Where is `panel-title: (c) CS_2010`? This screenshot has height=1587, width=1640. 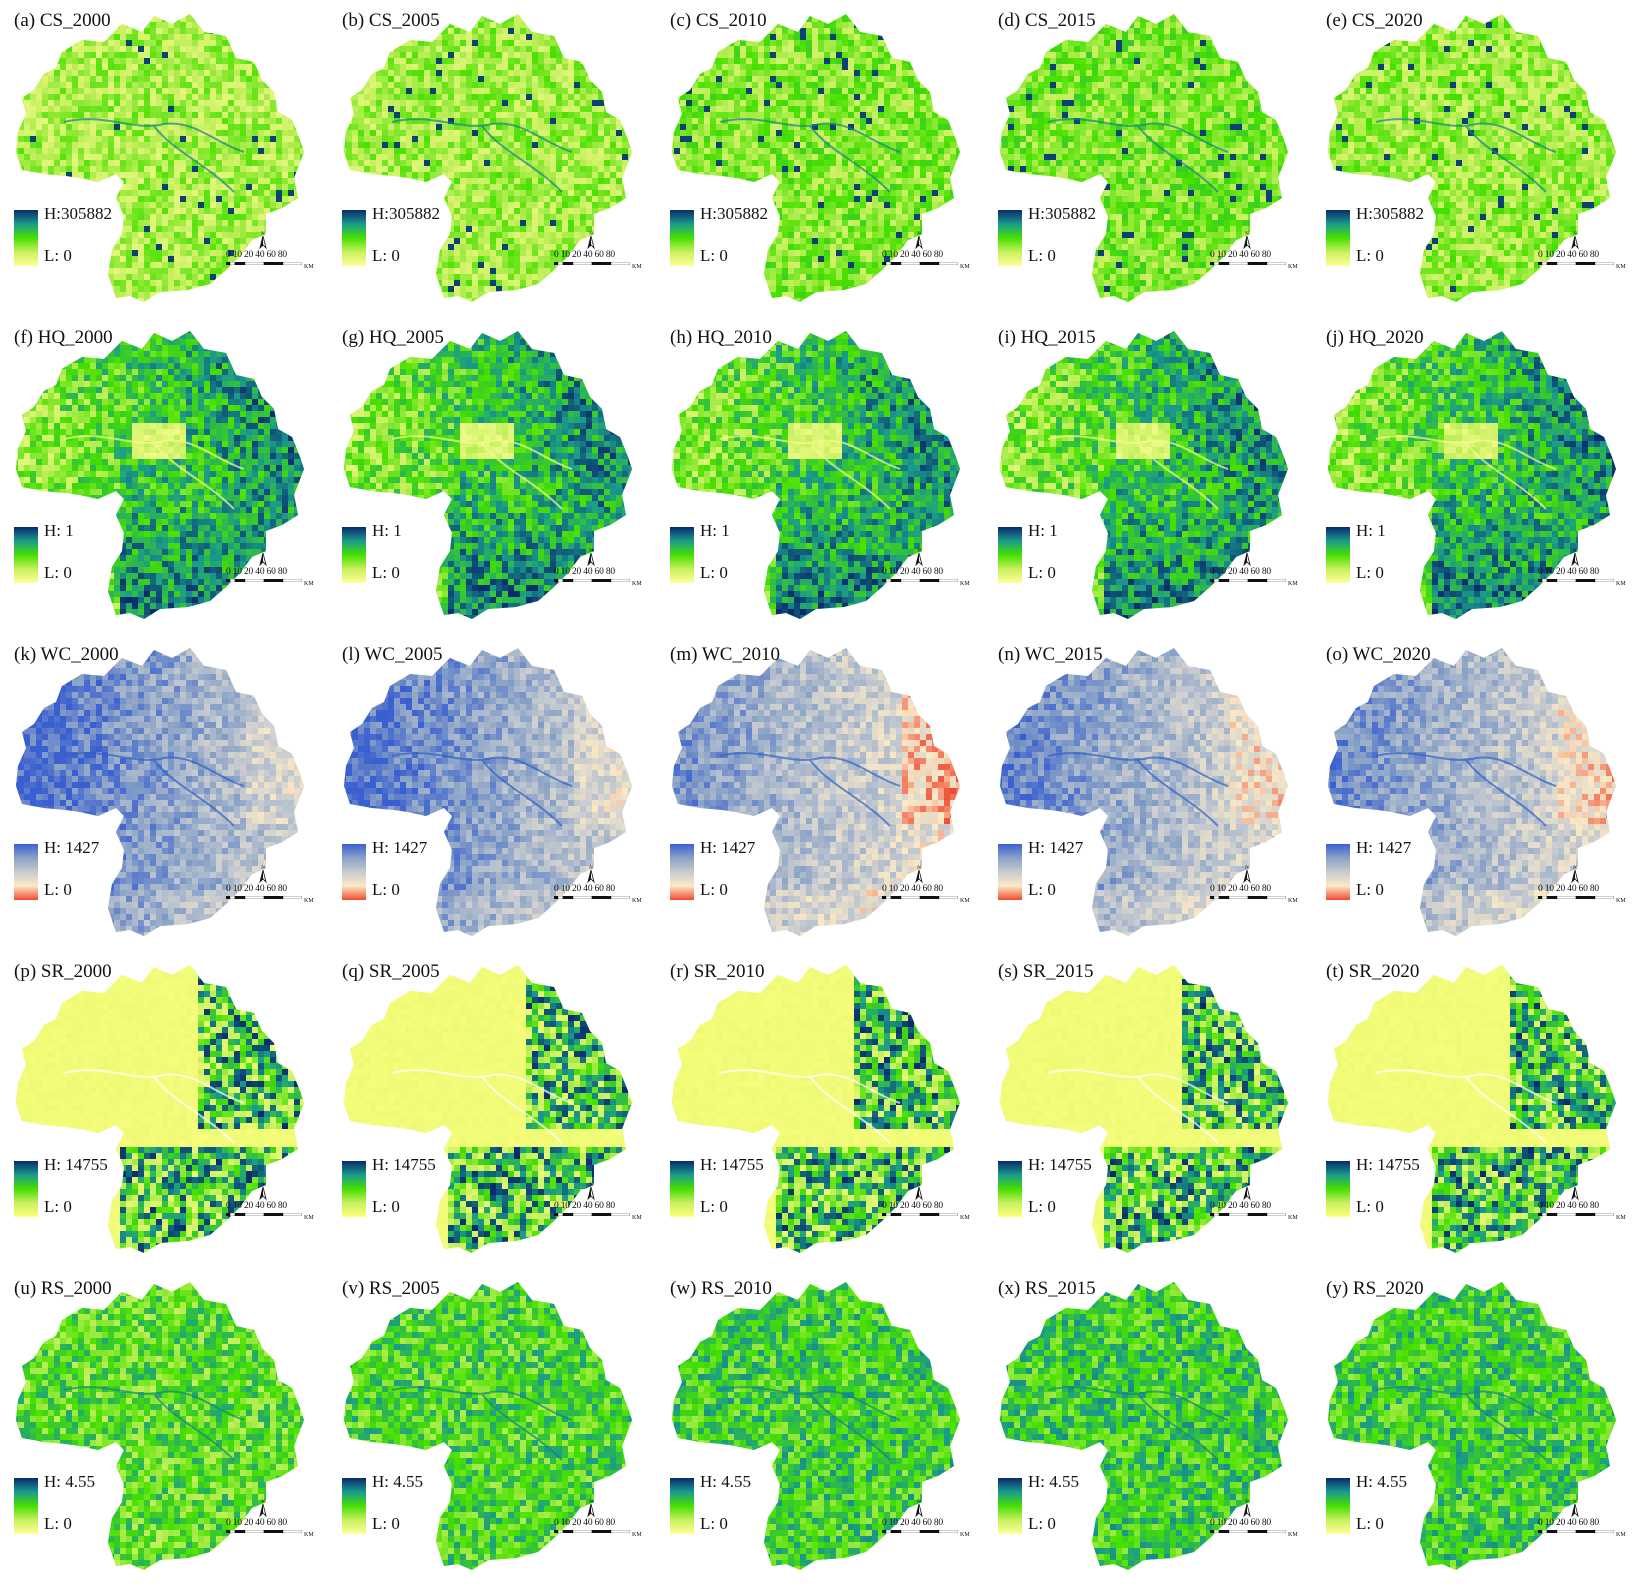 panel-title: (c) CS_2010 is located at coordinates (718, 21).